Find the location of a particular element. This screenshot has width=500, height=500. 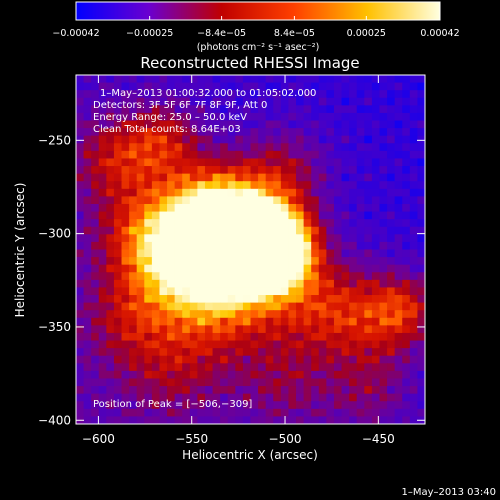

annotation-peak: Position of Peak = [−506,−309] is located at coordinates (172, 404).